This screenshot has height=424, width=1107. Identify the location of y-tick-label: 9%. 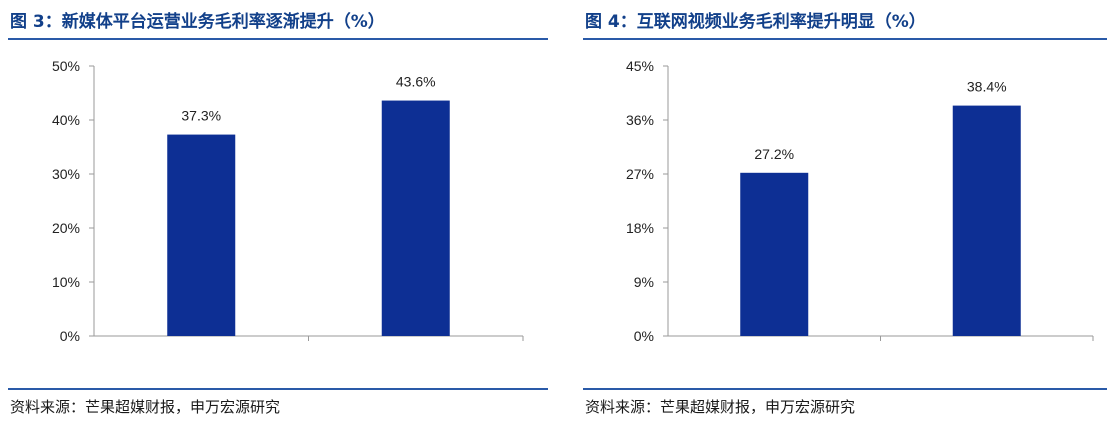
(644, 282).